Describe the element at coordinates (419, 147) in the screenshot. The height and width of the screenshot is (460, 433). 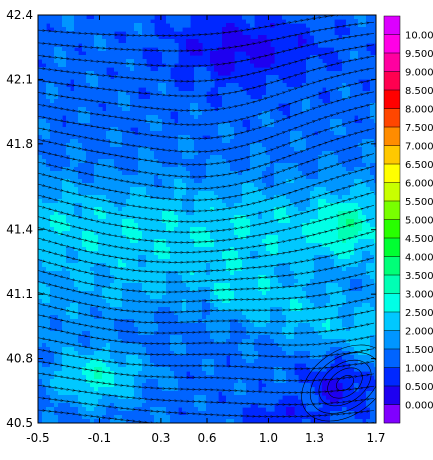
I see `colorbar-label: 7.000` at that location.